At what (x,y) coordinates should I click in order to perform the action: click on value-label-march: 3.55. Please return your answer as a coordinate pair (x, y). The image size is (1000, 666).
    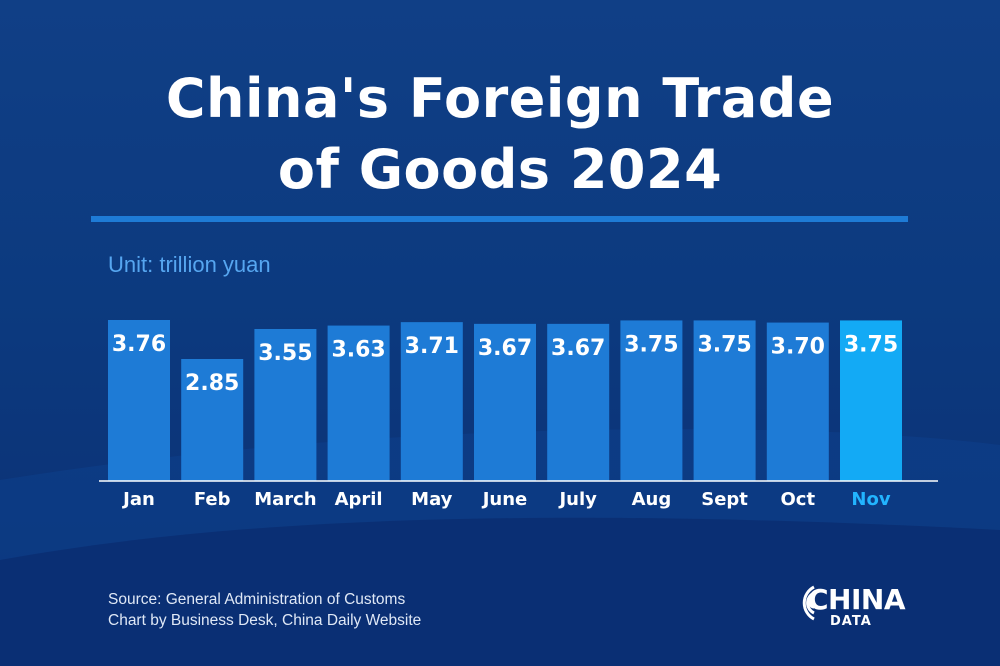
    Looking at the image, I should click on (285, 353).